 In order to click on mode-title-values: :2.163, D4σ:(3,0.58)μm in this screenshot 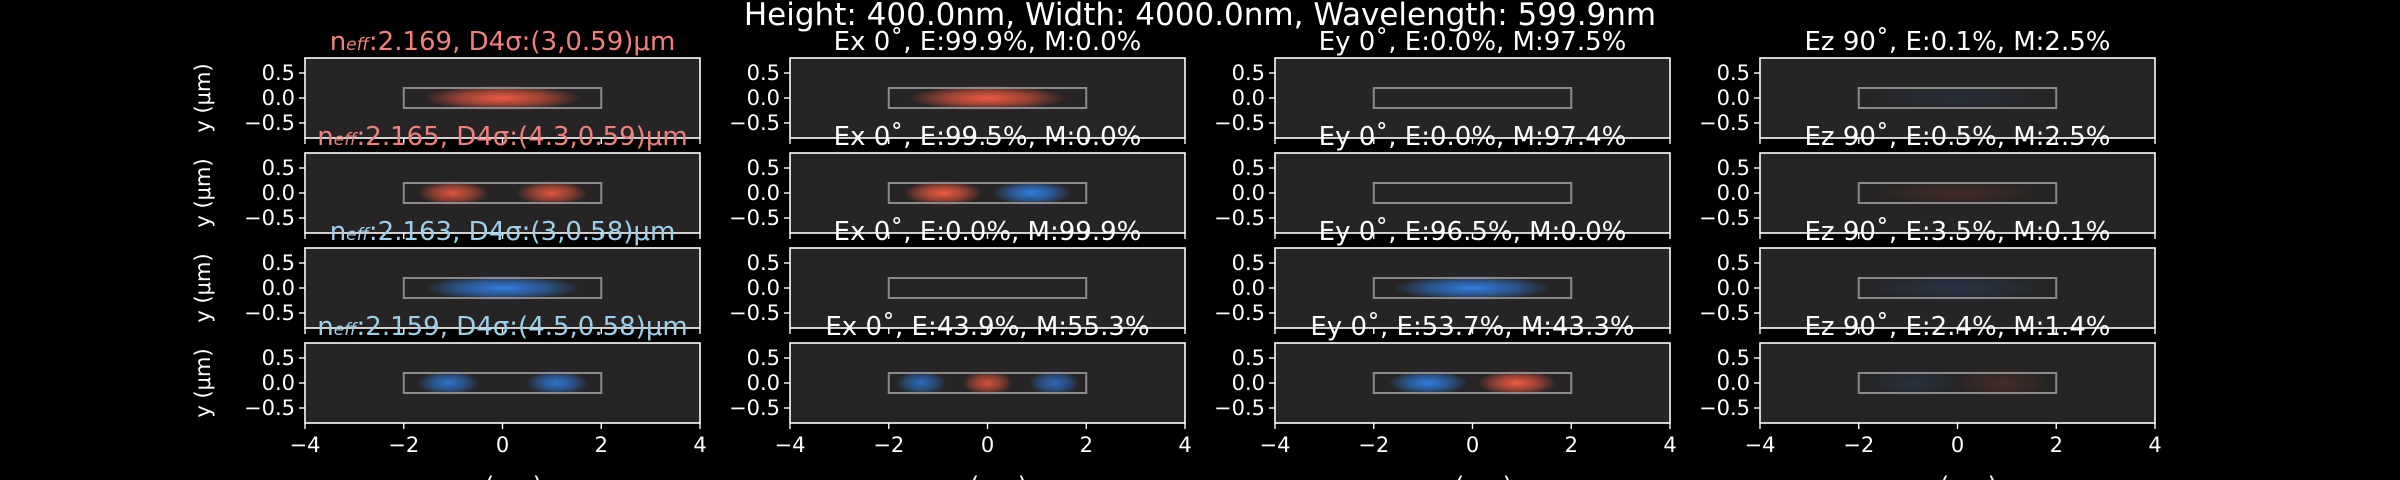, I will do `click(522, 232)`.